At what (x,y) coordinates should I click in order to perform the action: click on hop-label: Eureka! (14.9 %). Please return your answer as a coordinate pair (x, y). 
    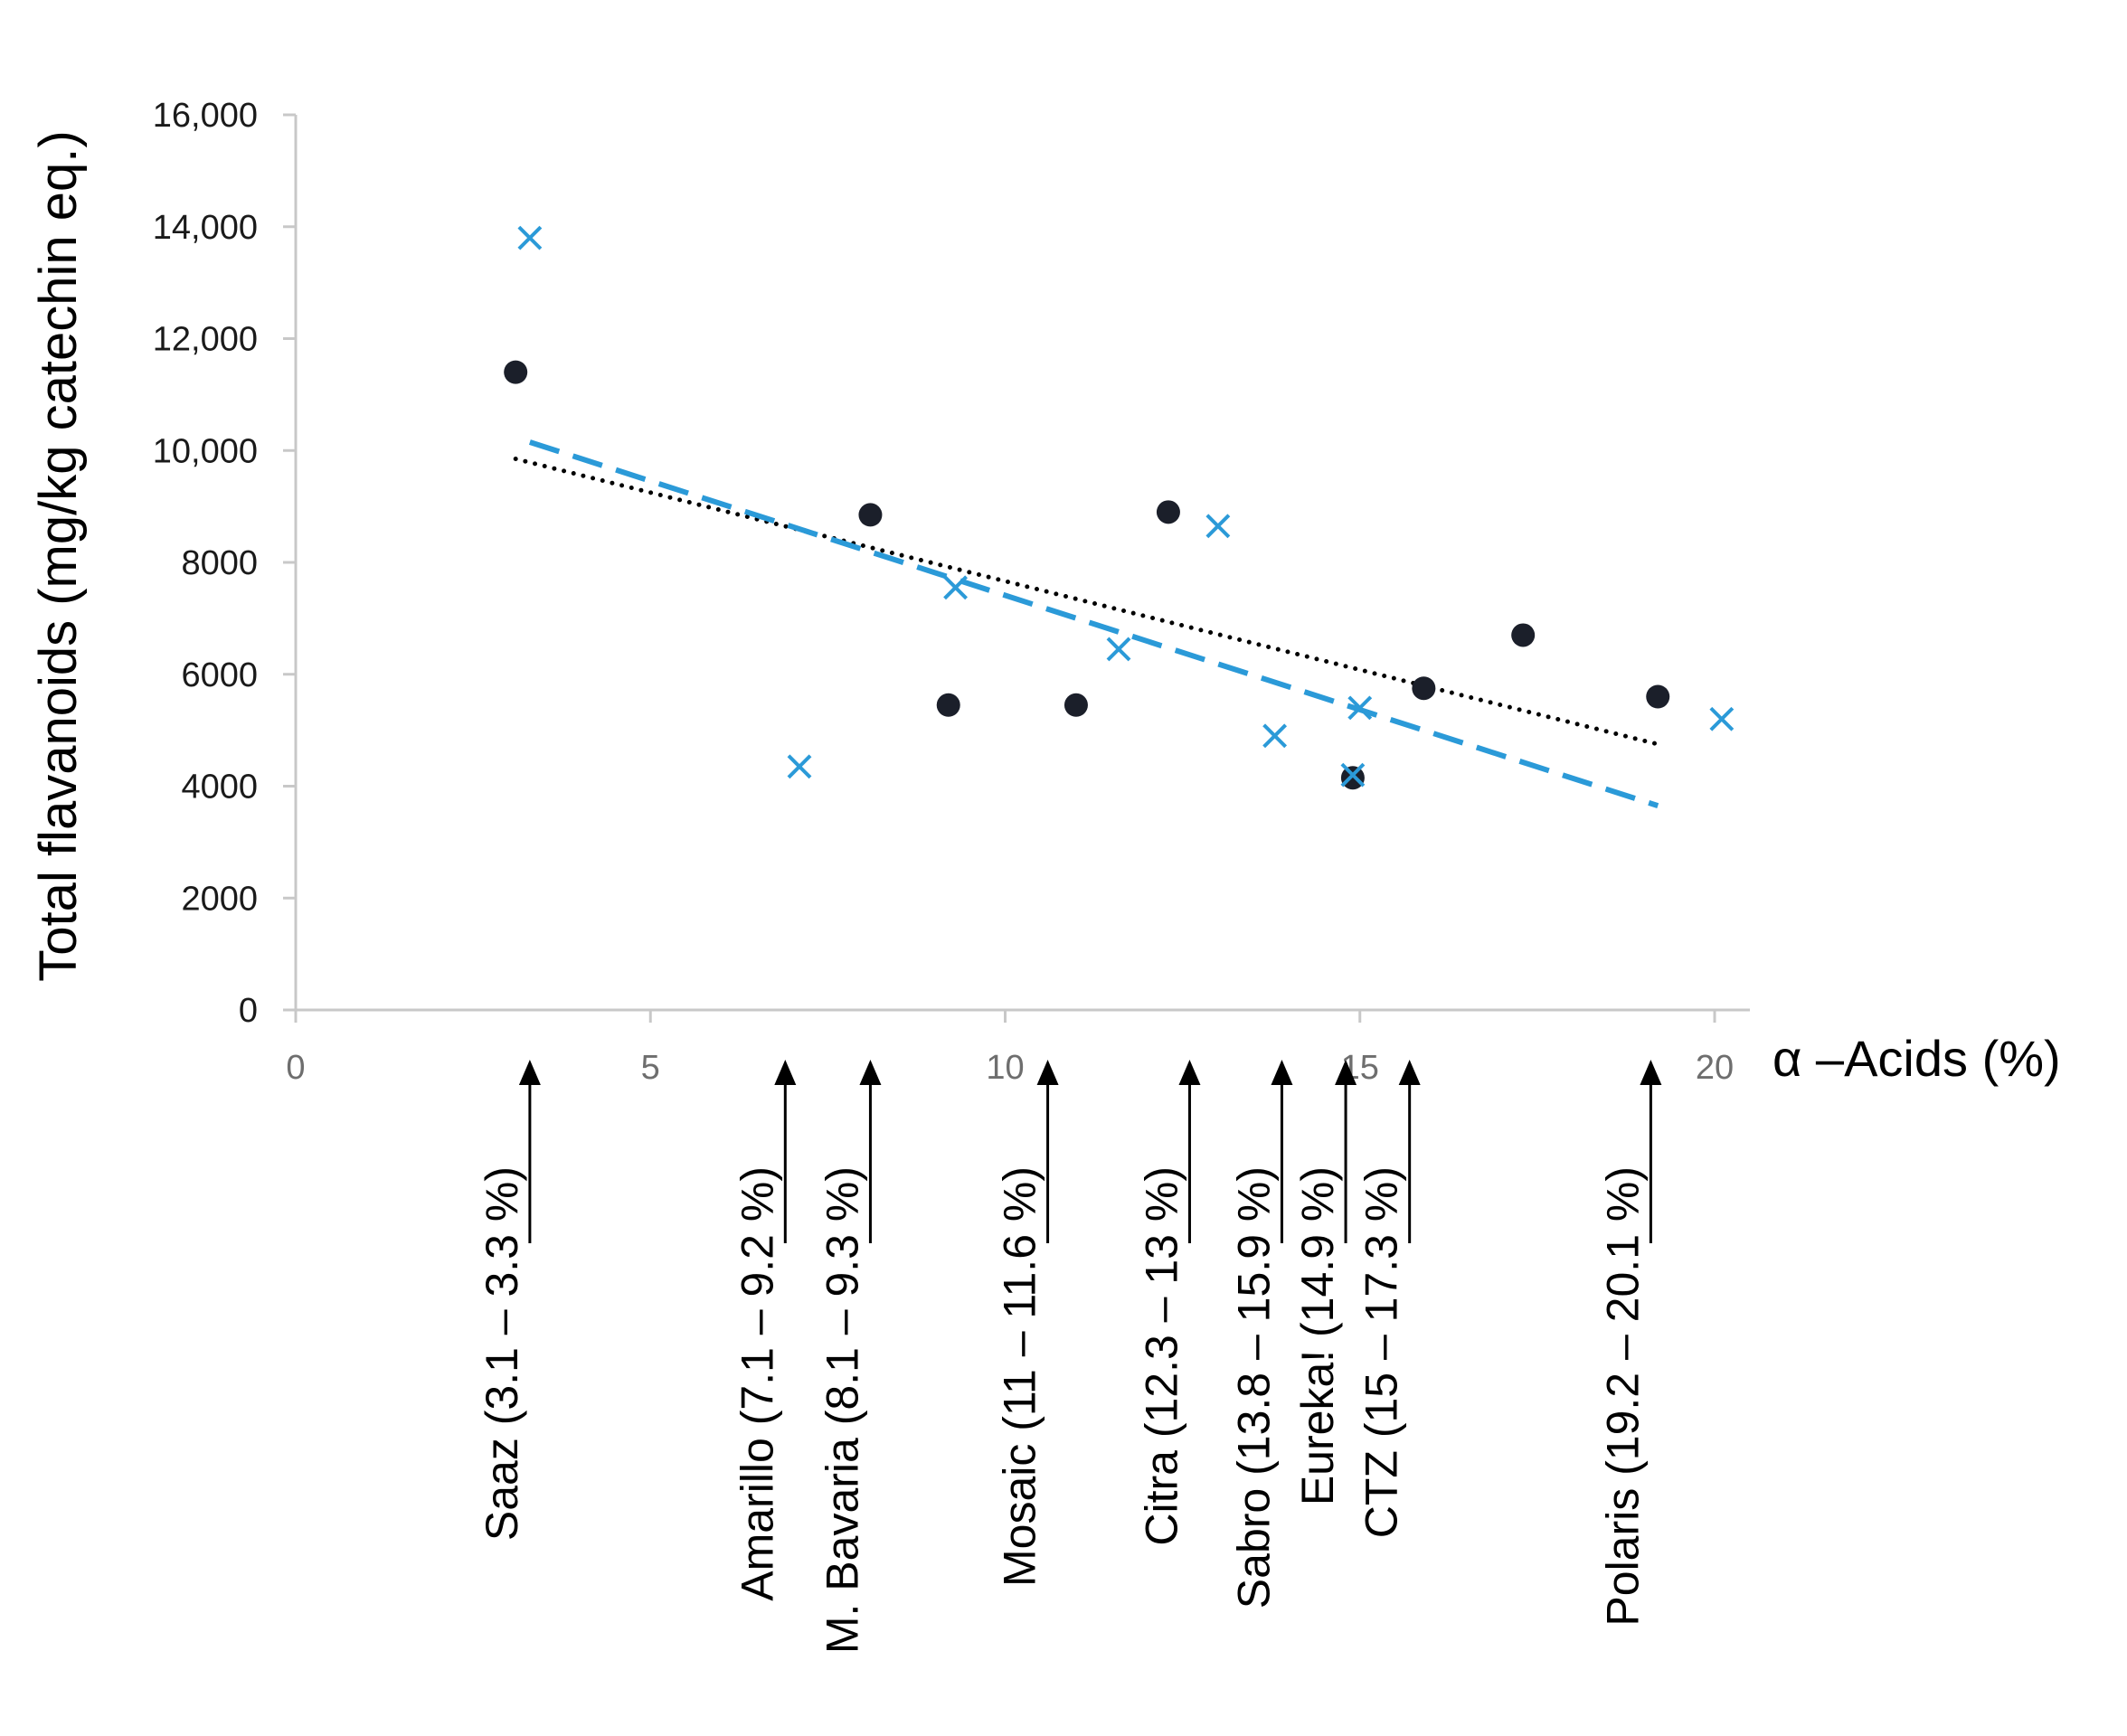
    Looking at the image, I should click on (1318, 1335).